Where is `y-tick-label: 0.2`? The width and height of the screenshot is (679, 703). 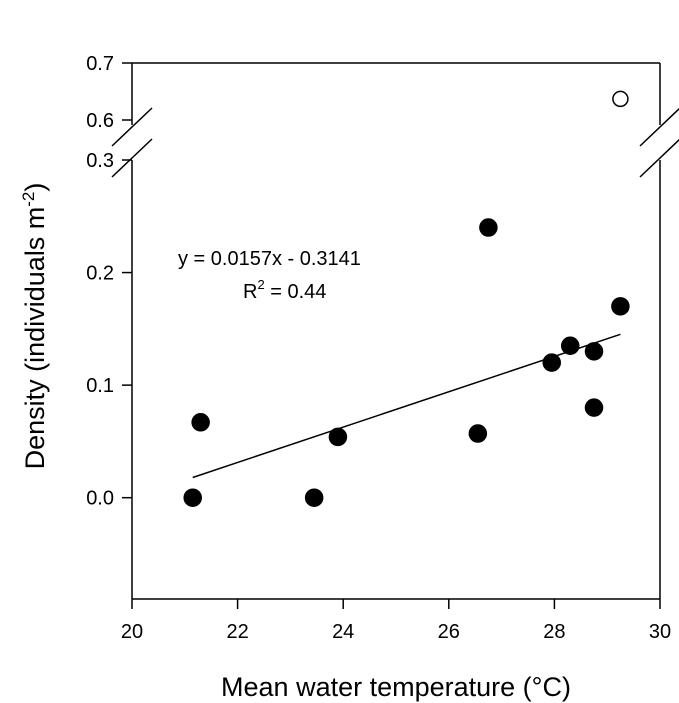 y-tick-label: 0.2 is located at coordinates (100, 274).